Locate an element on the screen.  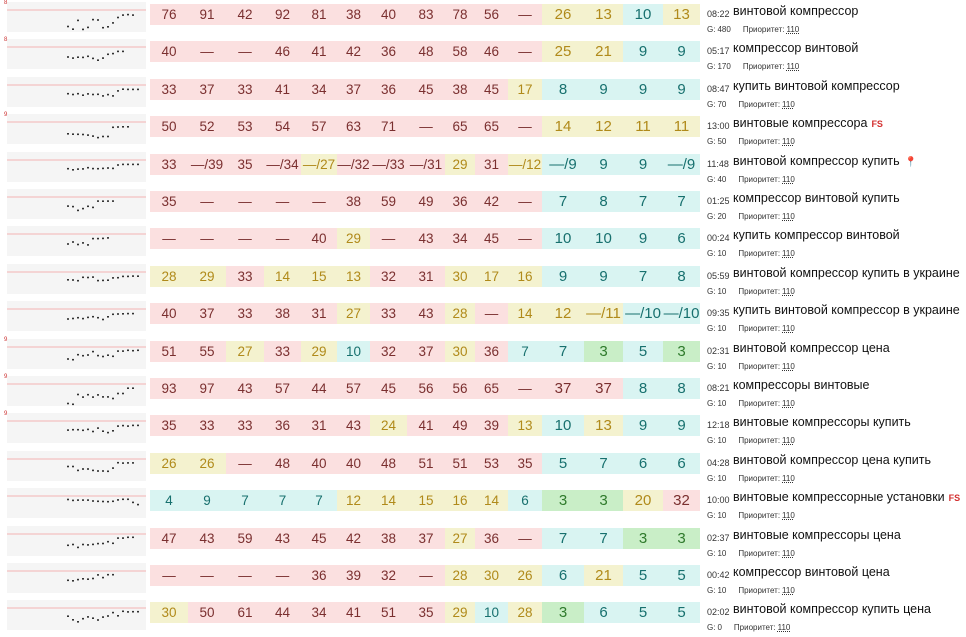
keyword-phrase: компрессор винтовой цена is located at coordinates (811, 572).